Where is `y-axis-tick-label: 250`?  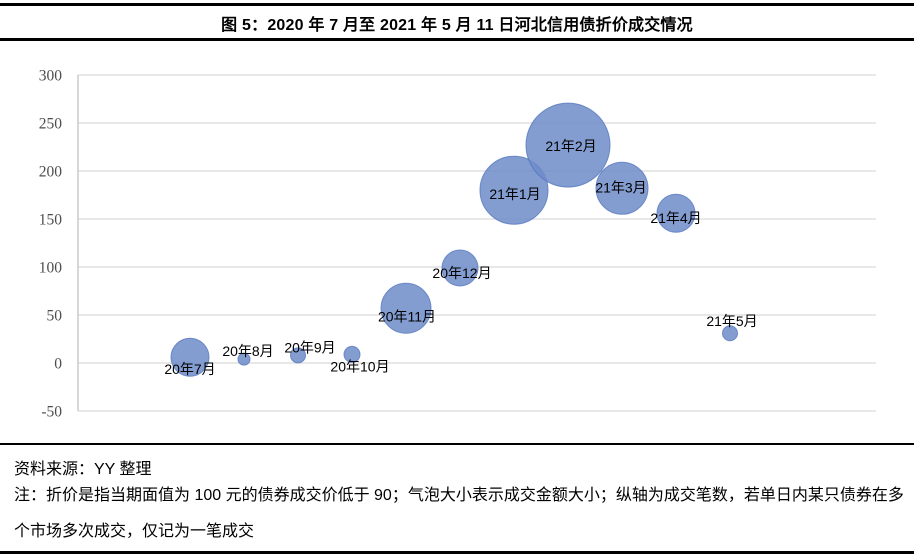 y-axis-tick-label: 250 is located at coordinates (51, 124).